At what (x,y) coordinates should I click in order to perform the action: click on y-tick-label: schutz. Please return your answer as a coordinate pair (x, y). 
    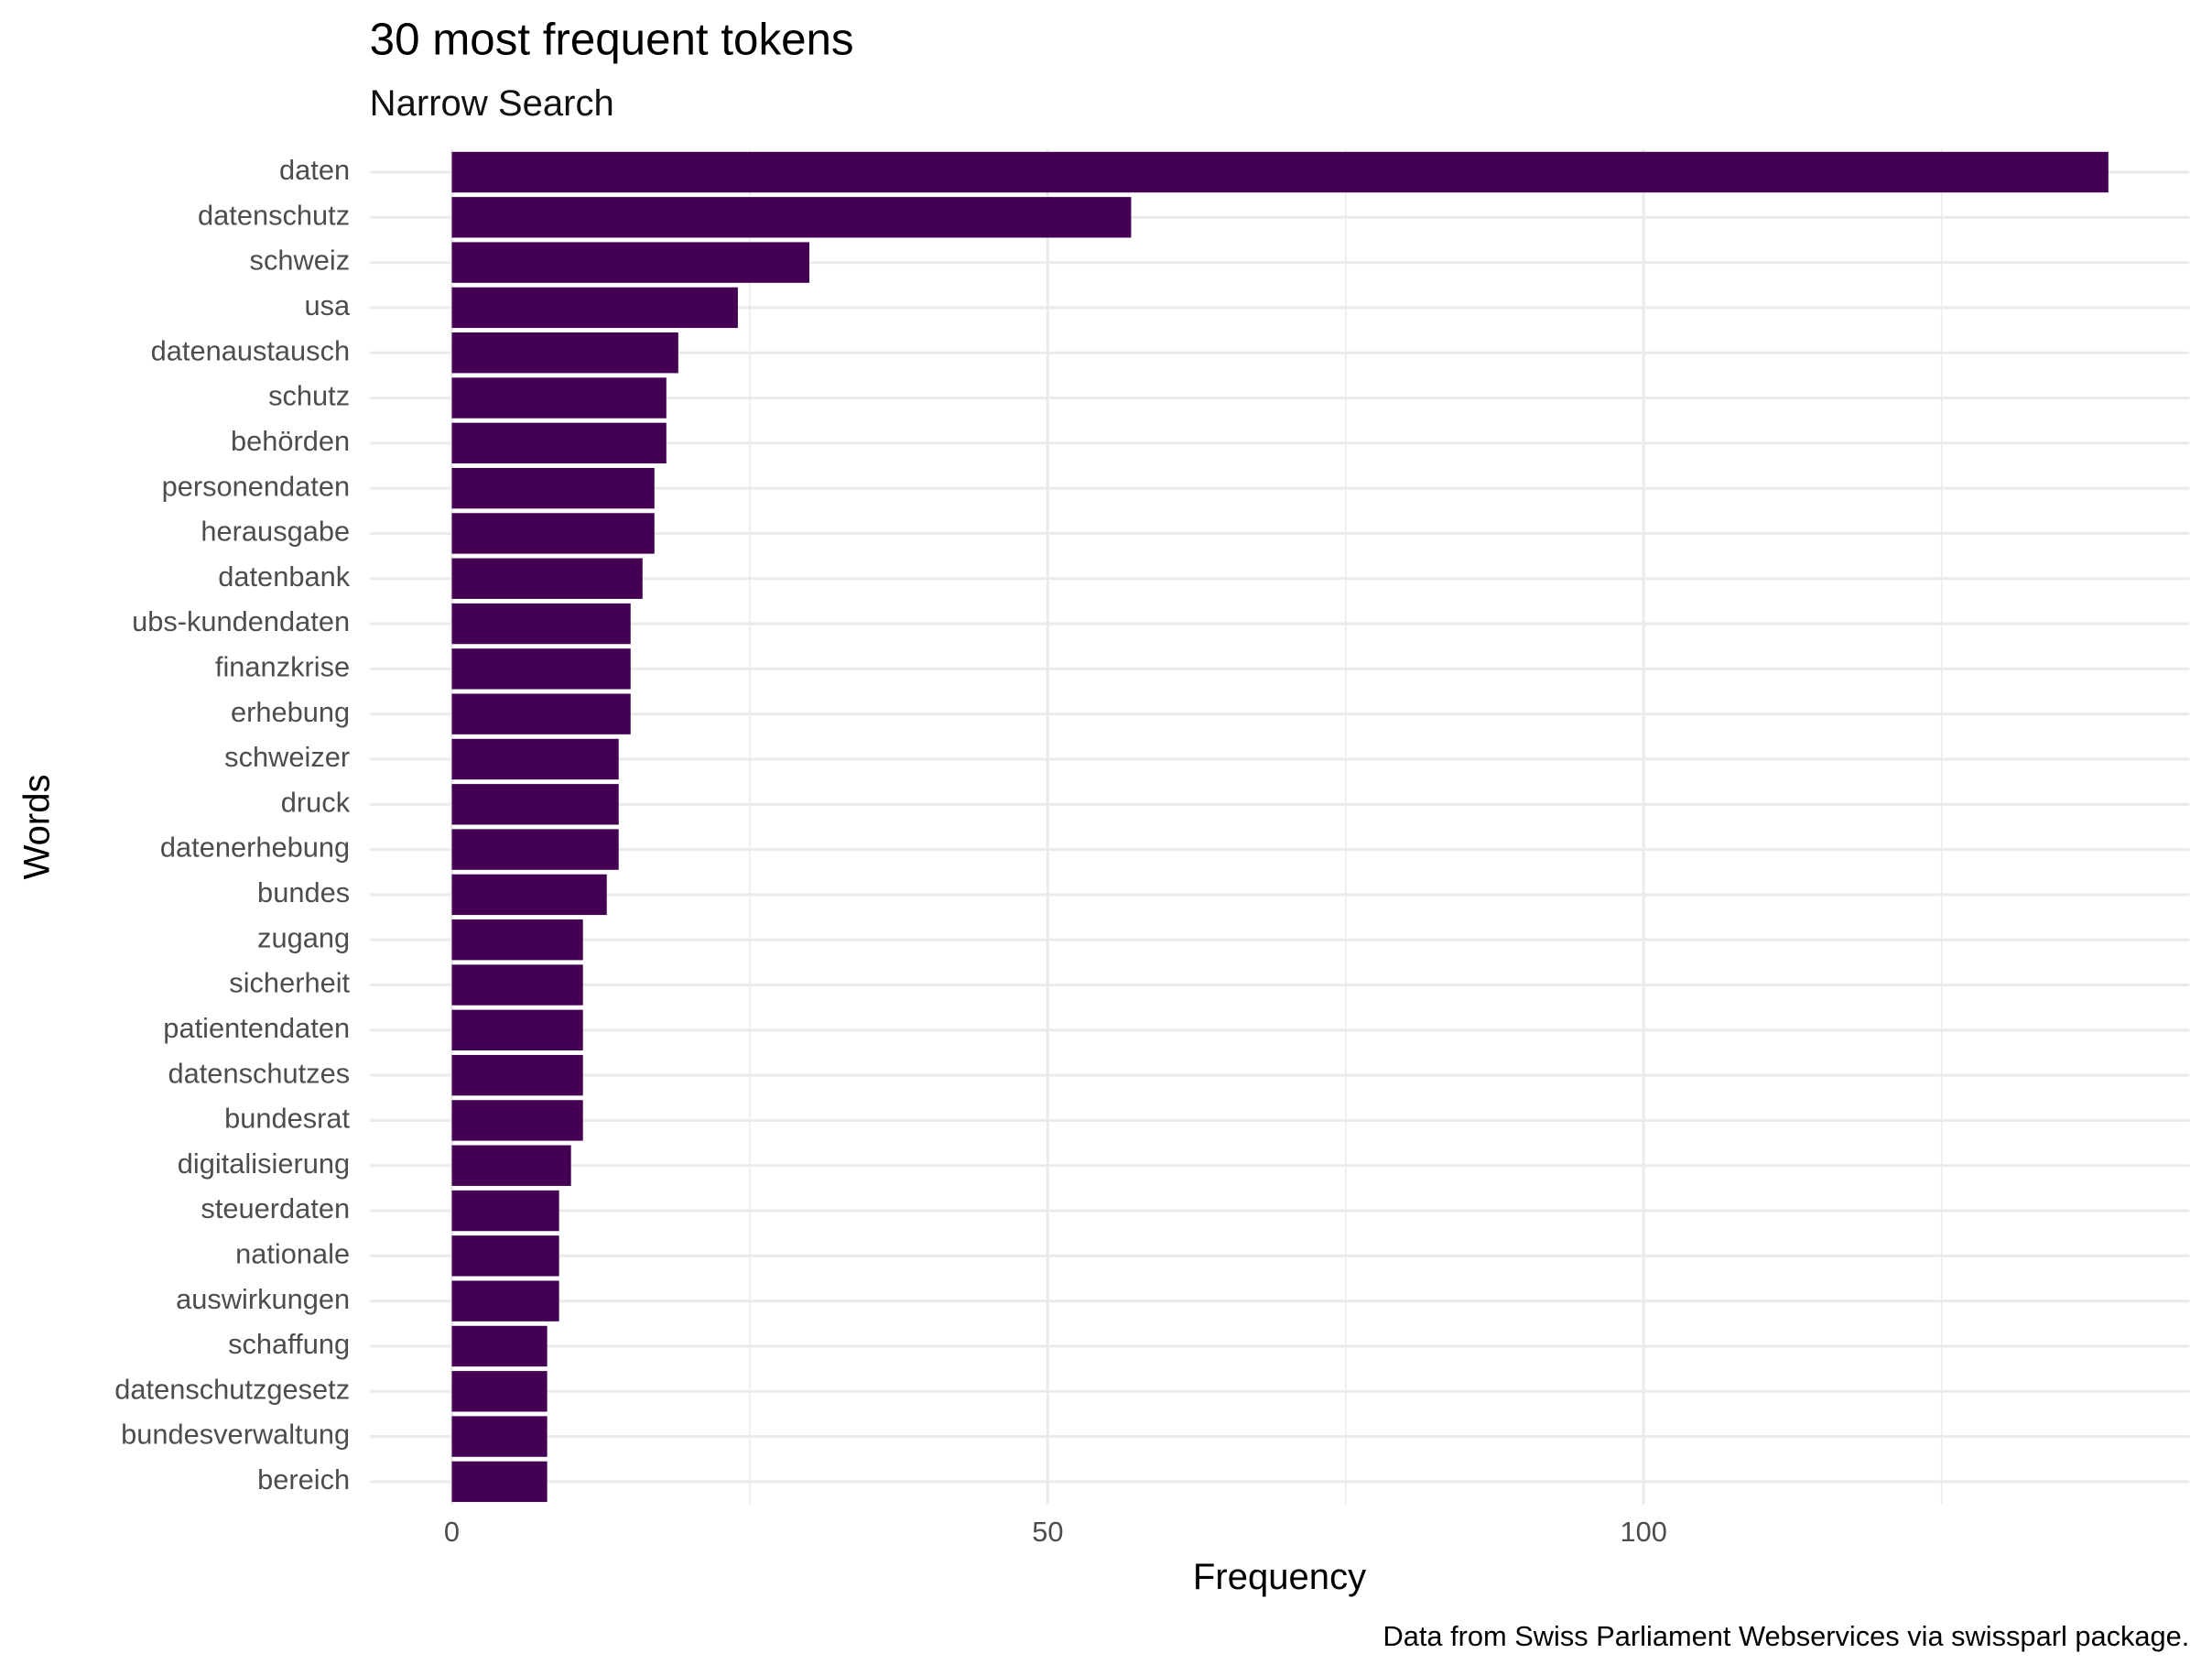
    Looking at the image, I should click on (309, 396).